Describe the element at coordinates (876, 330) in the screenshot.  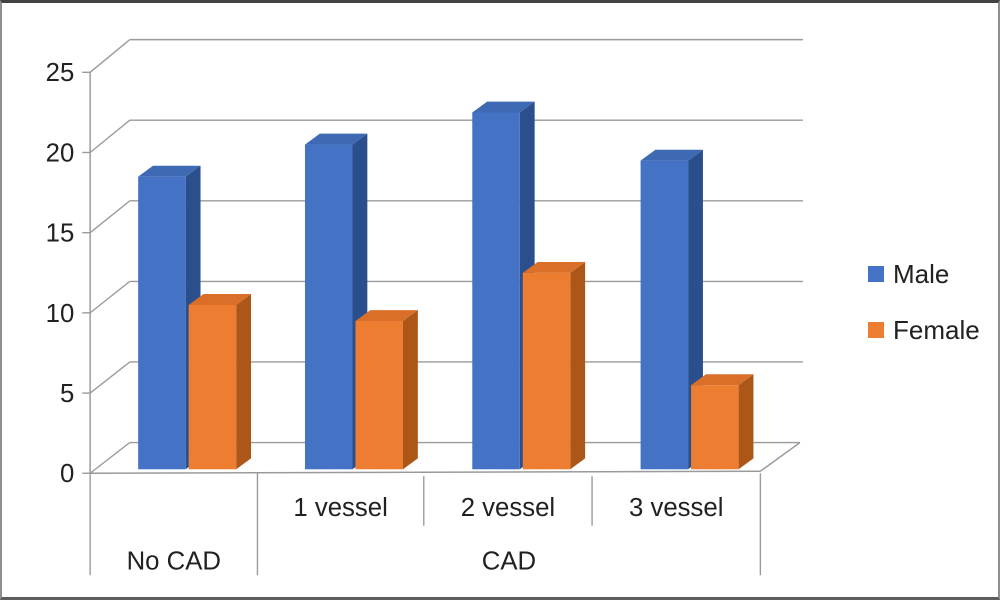
I see `female-series-swatch-icon` at that location.